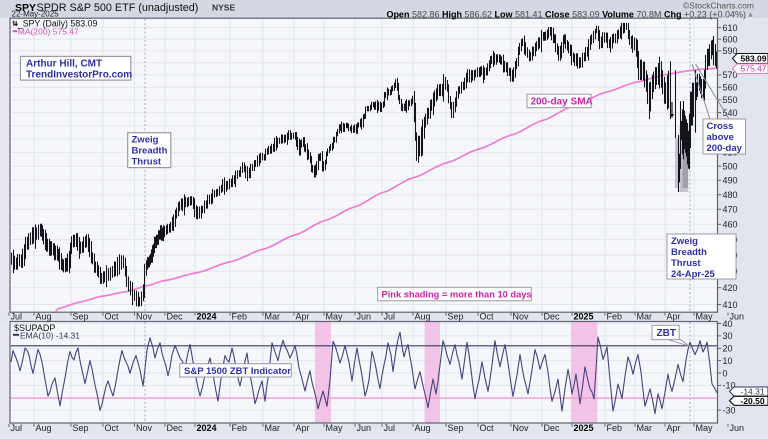 The width and height of the screenshot is (768, 439). What do you see at coordinates (693, 274) in the screenshot?
I see `svg-text: 24-Apr-25` at bounding box center [693, 274].